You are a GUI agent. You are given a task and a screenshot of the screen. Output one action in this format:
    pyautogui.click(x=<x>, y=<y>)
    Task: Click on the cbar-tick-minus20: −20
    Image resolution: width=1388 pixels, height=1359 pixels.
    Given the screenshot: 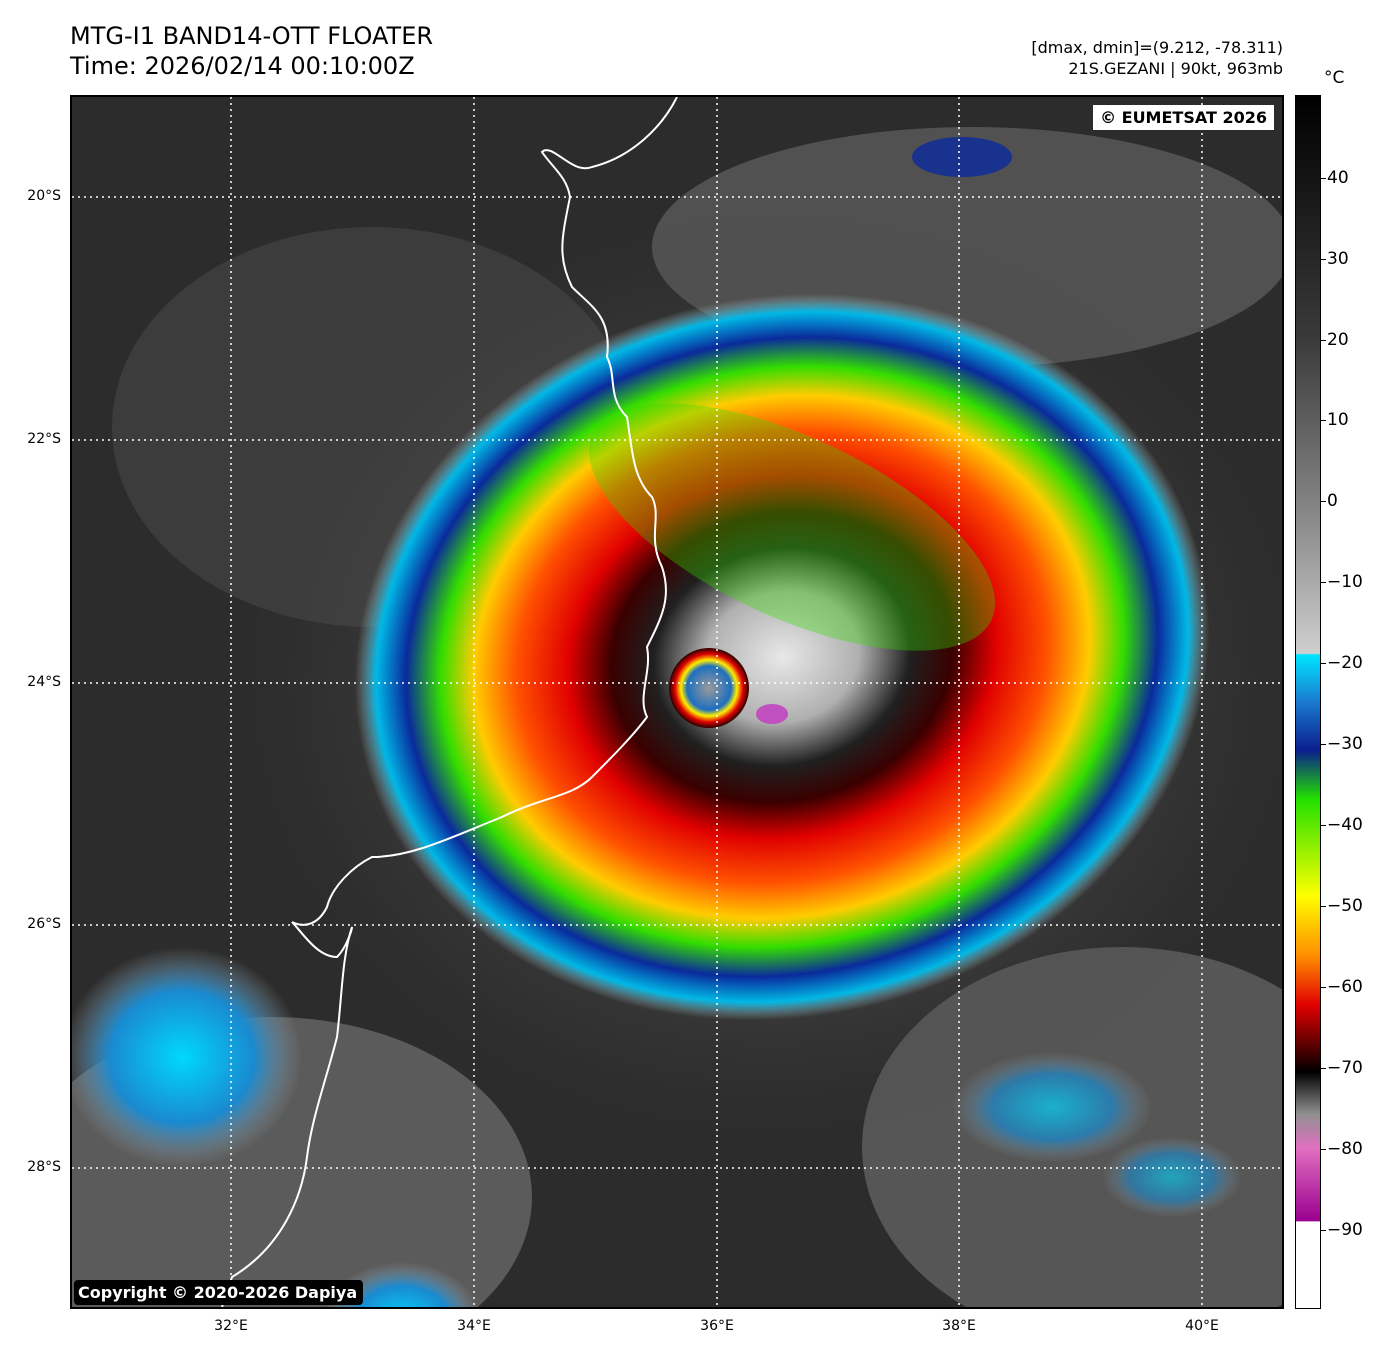 What is the action you would take?
    pyautogui.click(x=1345, y=663)
    